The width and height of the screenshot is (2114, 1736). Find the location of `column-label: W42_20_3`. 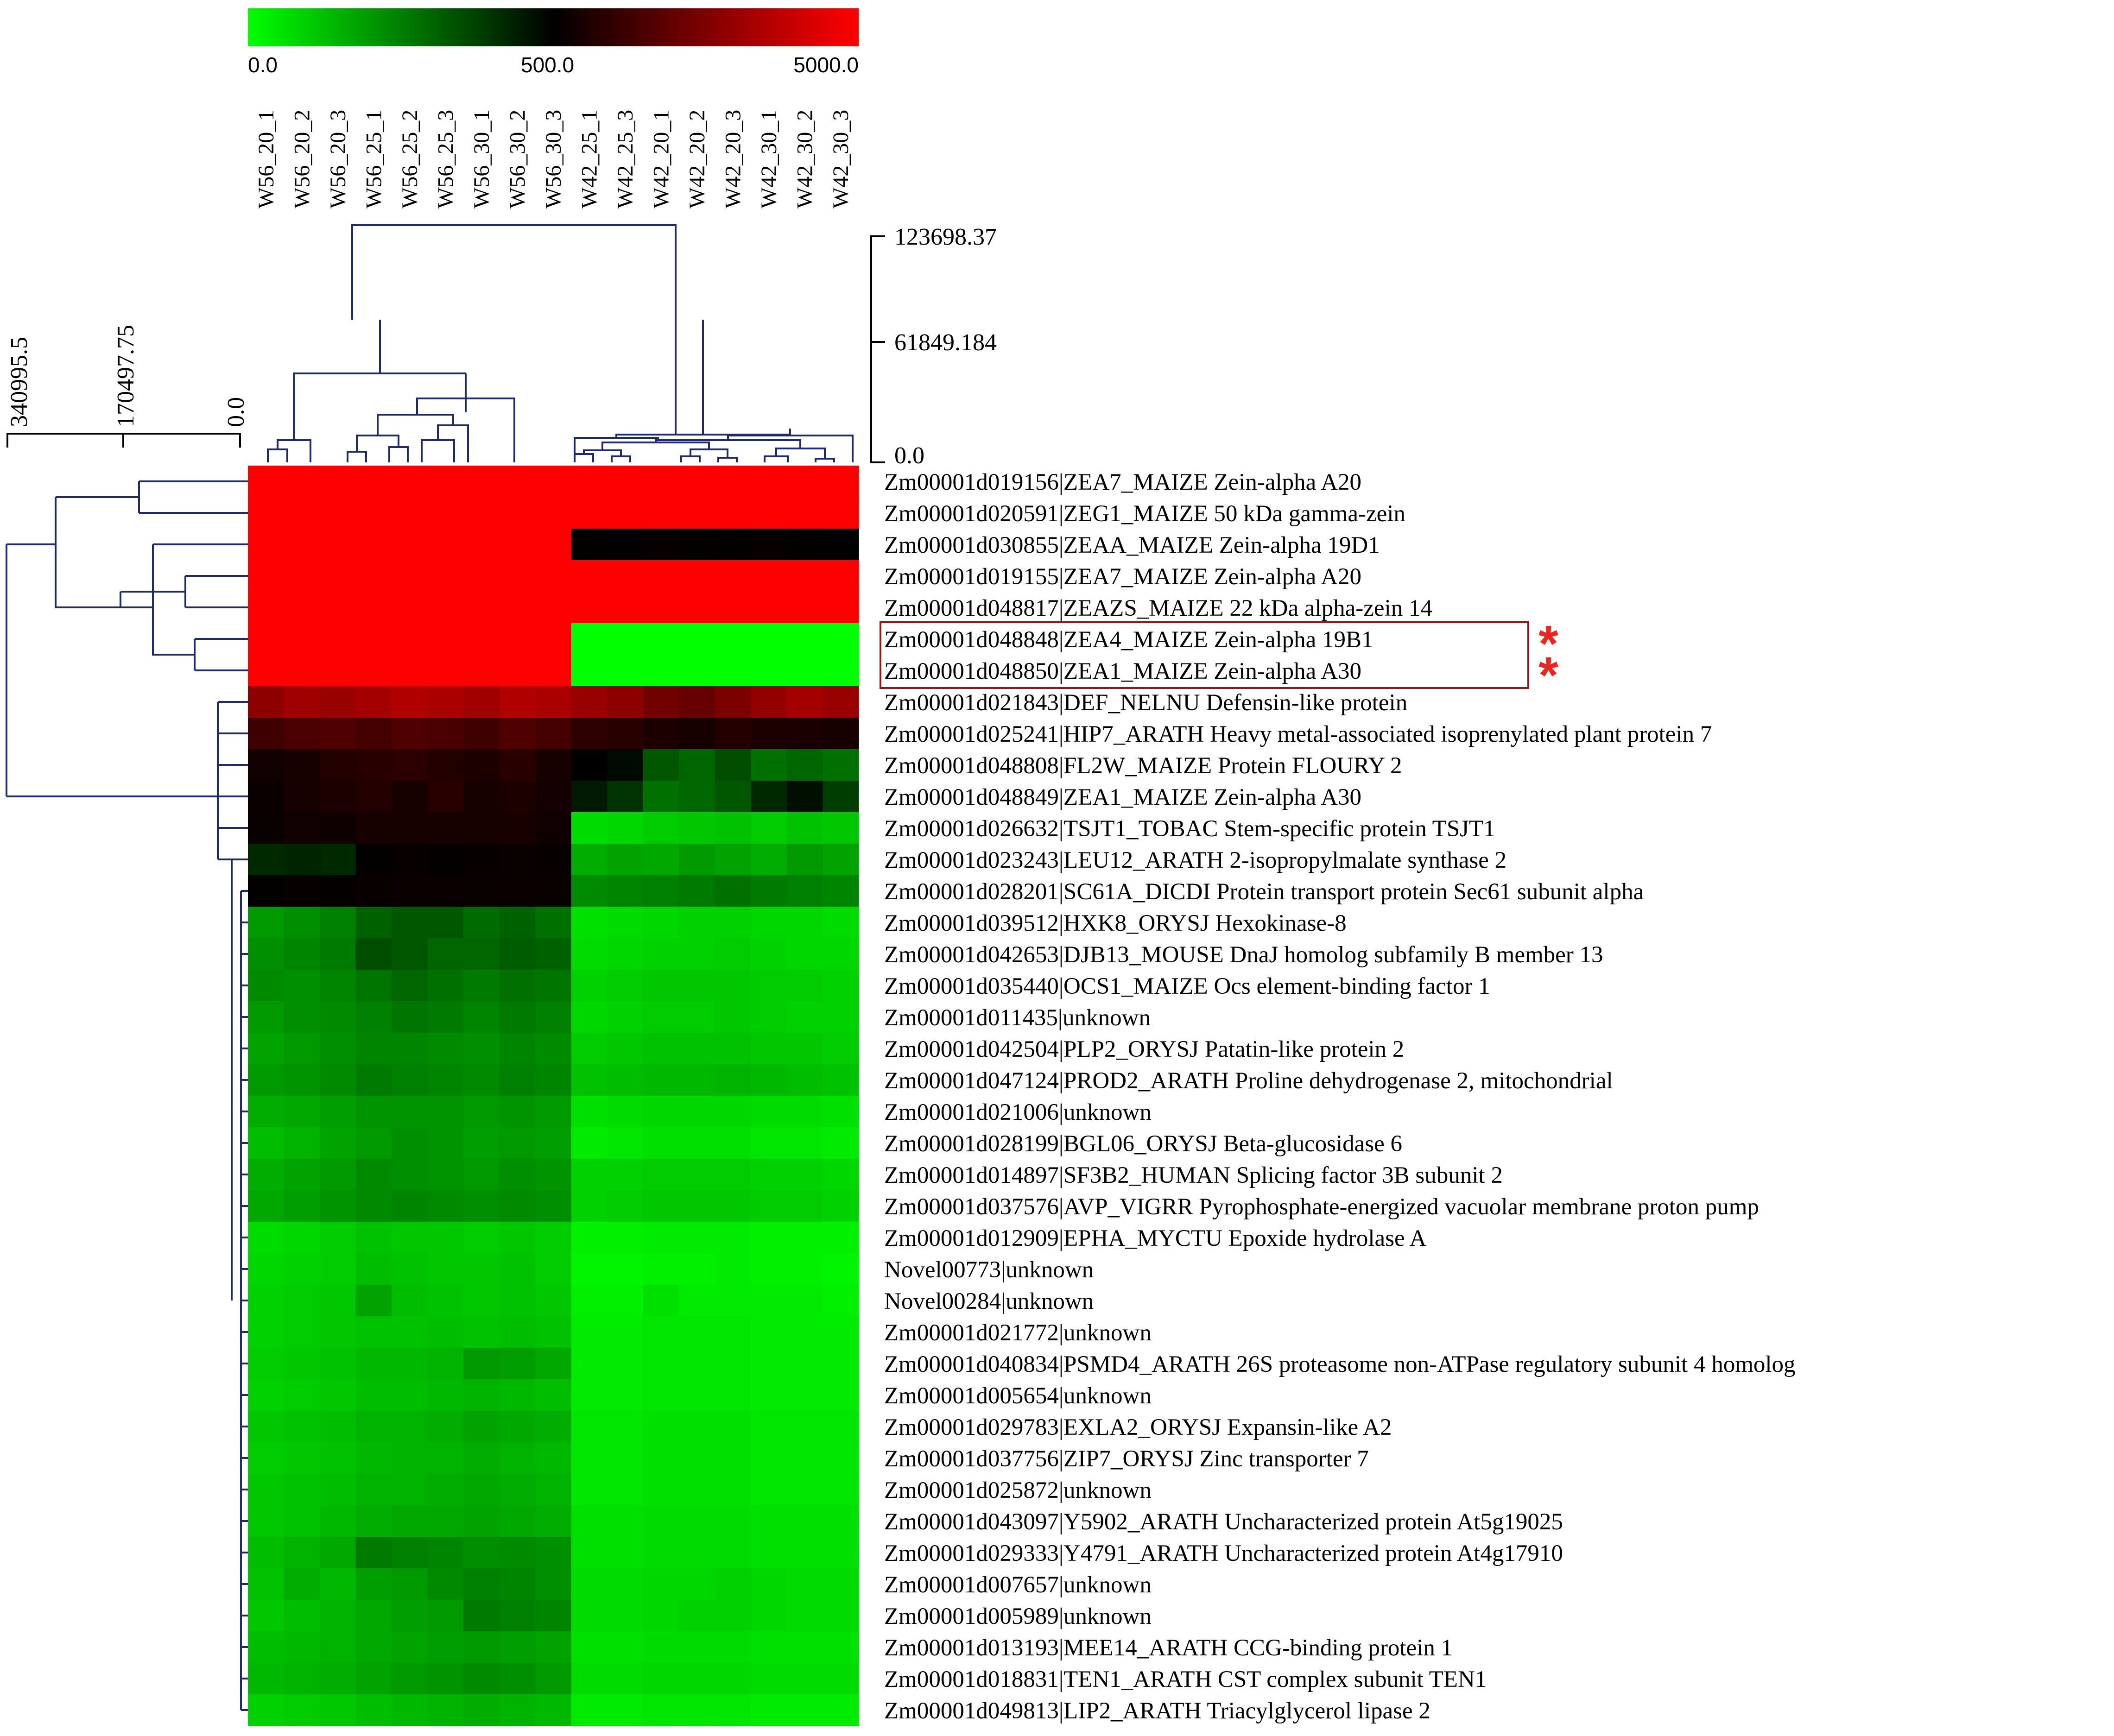

column-label: W42_20_3 is located at coordinates (733, 159).